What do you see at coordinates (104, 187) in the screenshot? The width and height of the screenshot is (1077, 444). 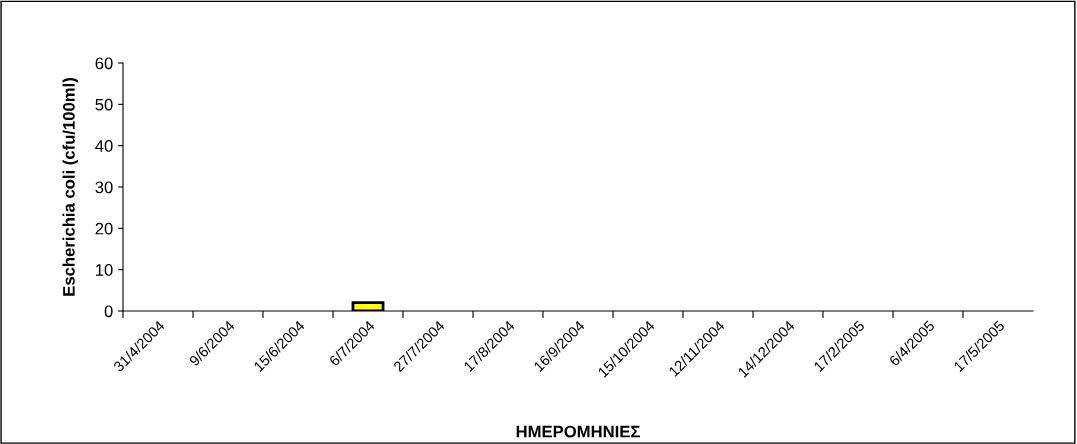 I see `y-tick-label: 30` at bounding box center [104, 187].